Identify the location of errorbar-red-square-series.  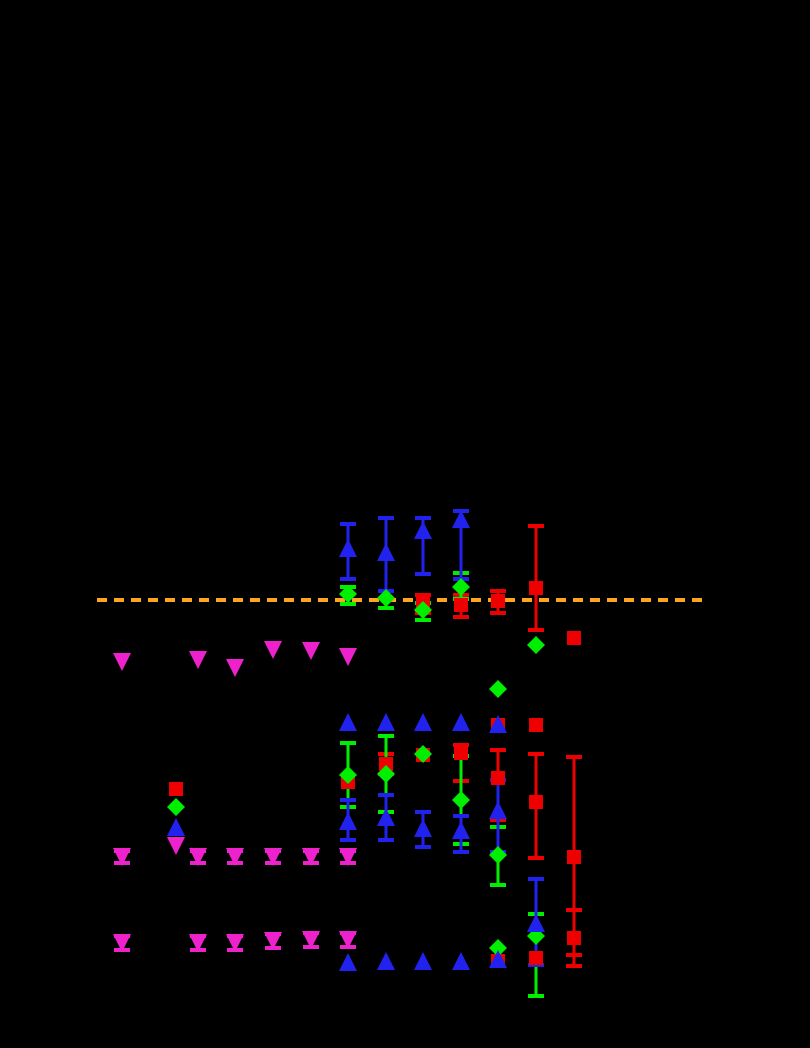
(536, 578).